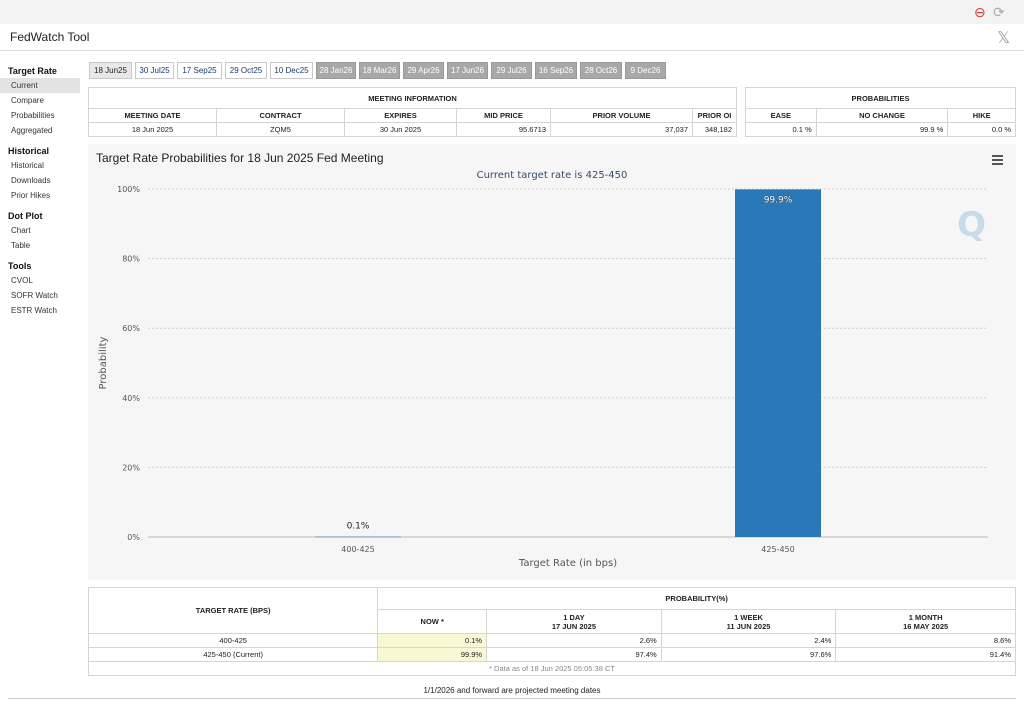 This screenshot has height=706, width=1024. Describe the element at coordinates (246, 70) in the screenshot. I see `meeting-tab: 29 Oct25` at that location.